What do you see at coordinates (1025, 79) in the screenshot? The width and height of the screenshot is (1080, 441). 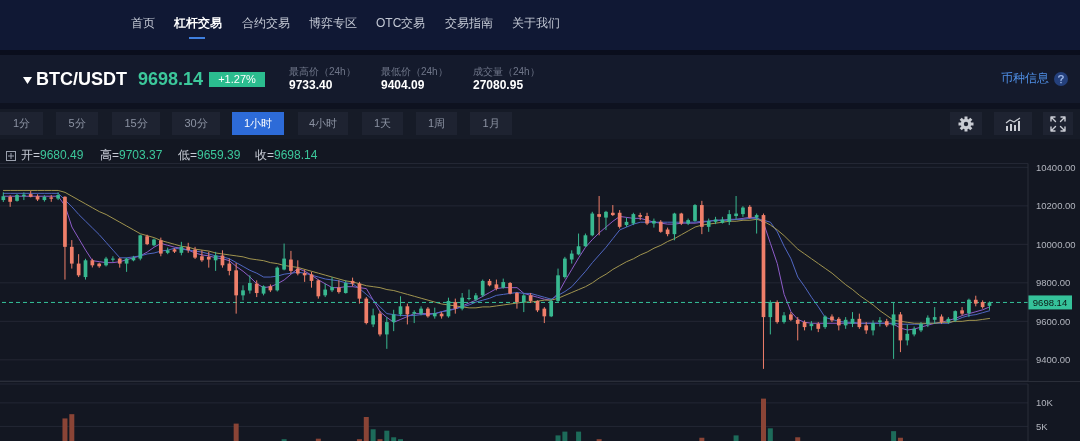 I see `text: 币种信息` at bounding box center [1025, 79].